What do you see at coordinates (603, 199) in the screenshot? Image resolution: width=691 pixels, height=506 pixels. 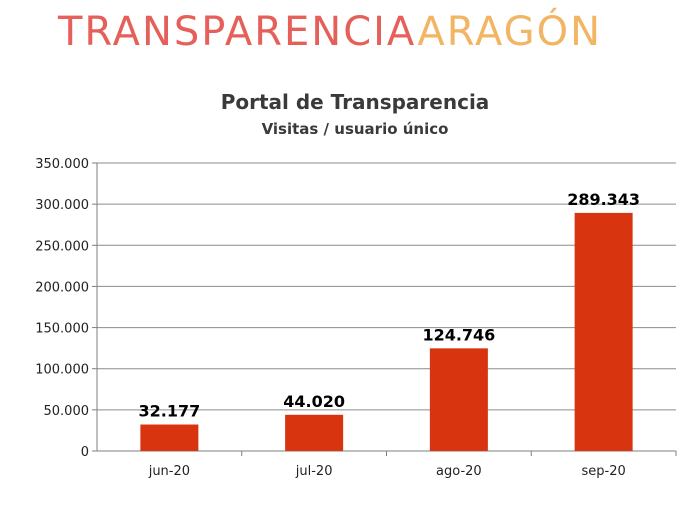 I see `data-label: 289.343` at bounding box center [603, 199].